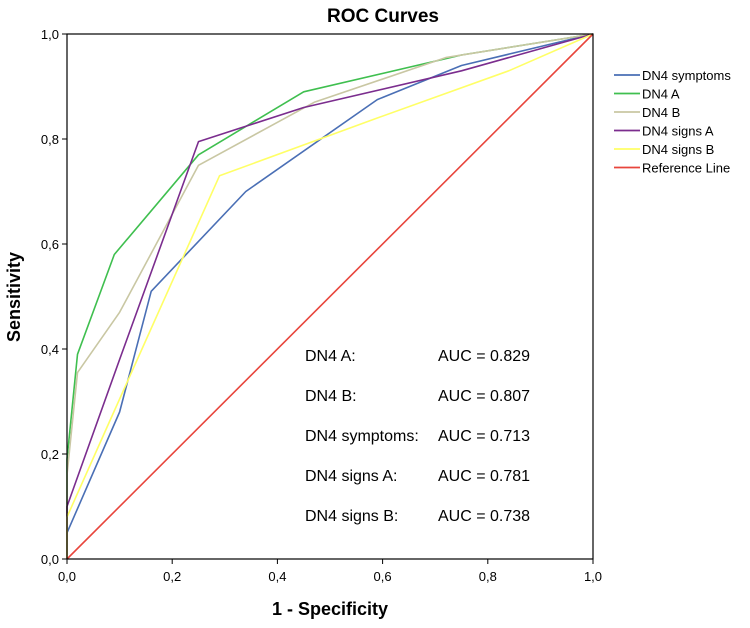  I want to click on x-tick-label: 0,8, so click(488, 576).